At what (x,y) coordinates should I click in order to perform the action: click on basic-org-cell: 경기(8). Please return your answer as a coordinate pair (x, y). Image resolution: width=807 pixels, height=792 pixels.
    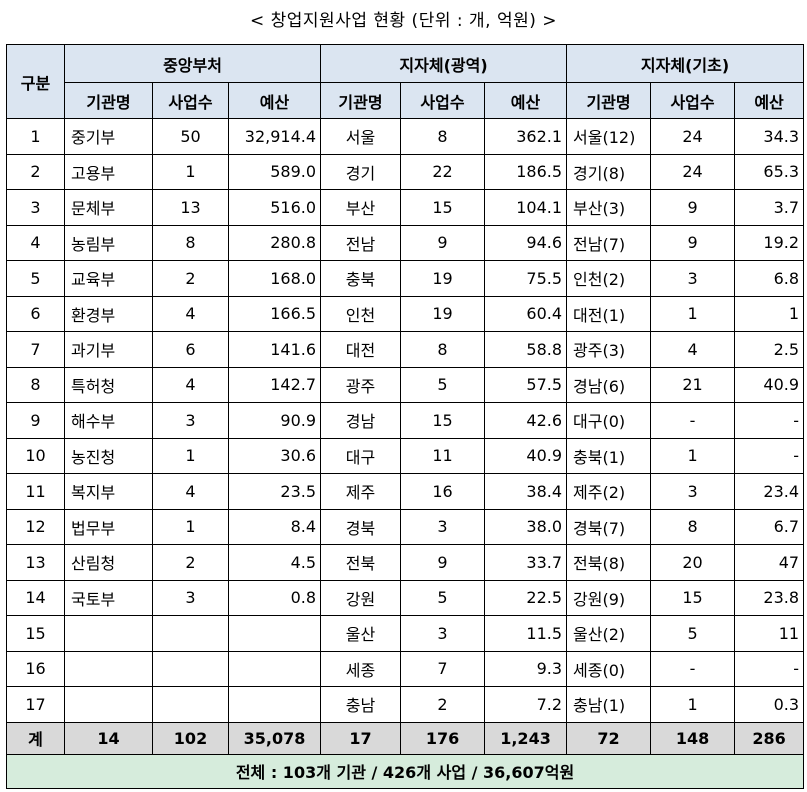
    Looking at the image, I should click on (609, 171).